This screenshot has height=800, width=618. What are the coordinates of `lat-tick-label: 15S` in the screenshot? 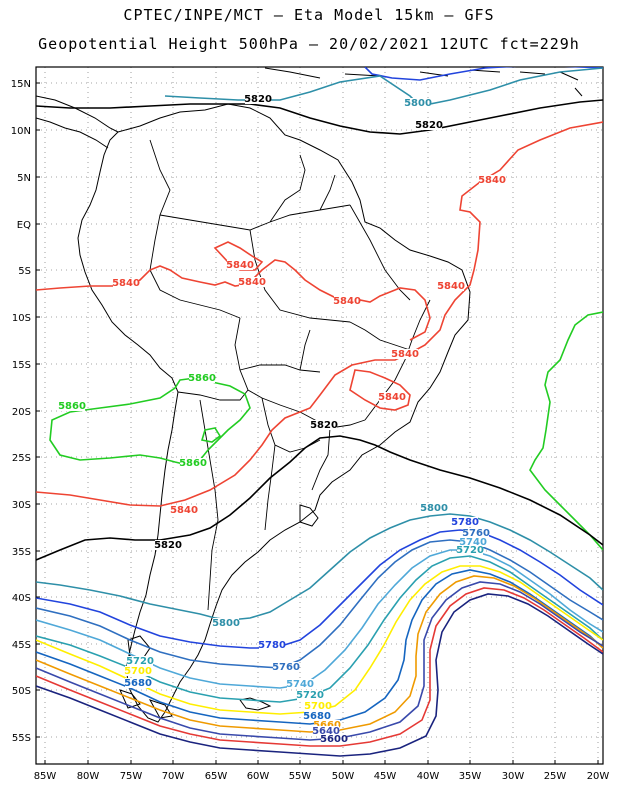 It's located at (21, 365).